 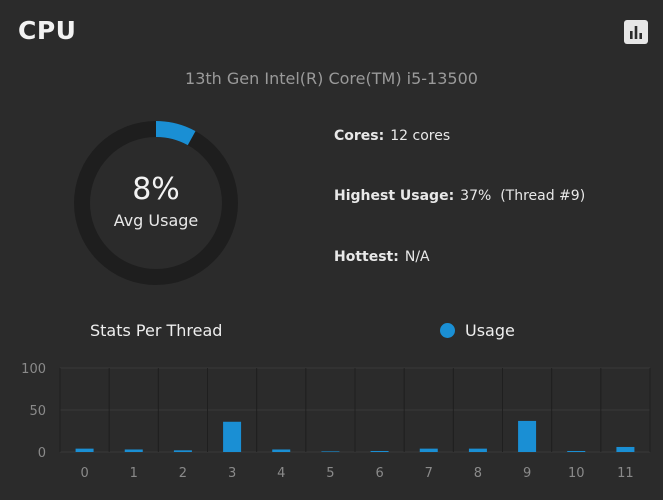 I want to click on x-tick-label: 10, so click(x=576, y=473).